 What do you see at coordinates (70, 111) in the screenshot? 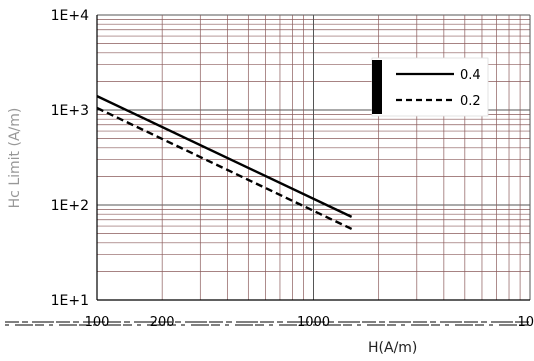
I see `y-tick-label: 1E+3` at bounding box center [70, 111].